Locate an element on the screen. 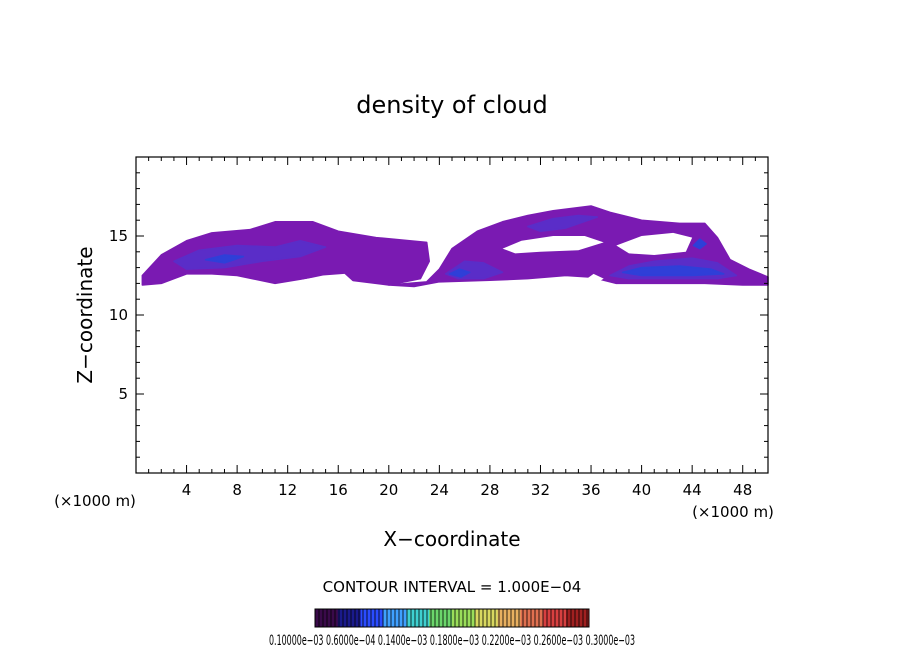 Image resolution: width=904 pixels, height=654 pixels. x-tick-label: 8 is located at coordinates (237, 490).